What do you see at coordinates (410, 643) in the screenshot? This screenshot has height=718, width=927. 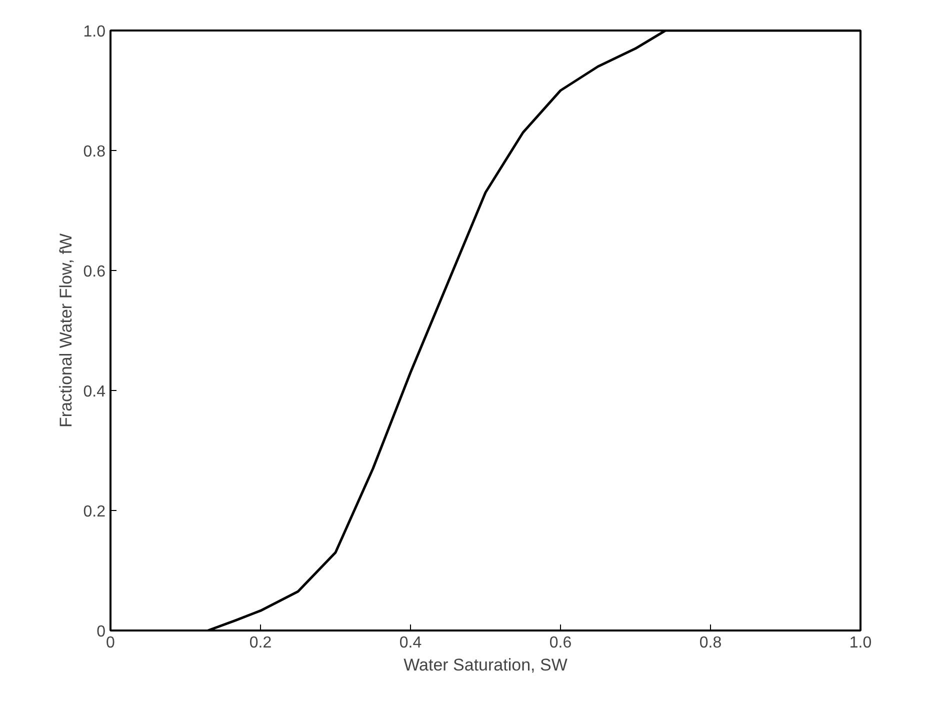 I see `x-tick-label: 0.4` at bounding box center [410, 643].